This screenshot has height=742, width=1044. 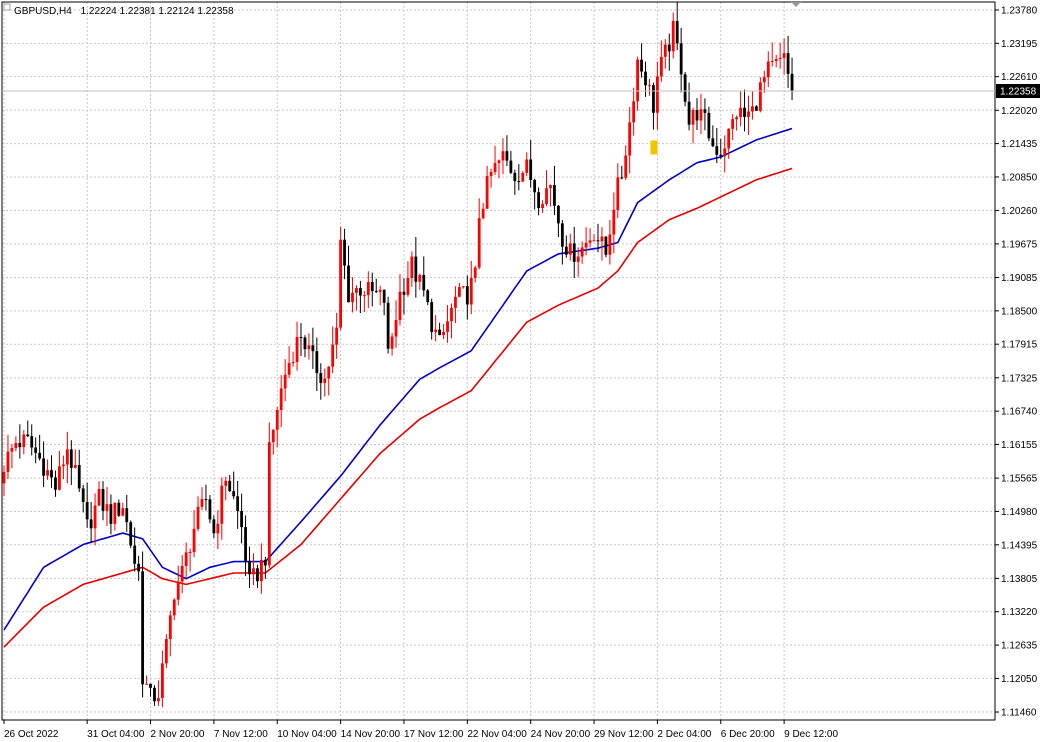 What do you see at coordinates (811, 734) in the screenshot?
I see `time-tick-label: 9 Dec 12:00` at bounding box center [811, 734].